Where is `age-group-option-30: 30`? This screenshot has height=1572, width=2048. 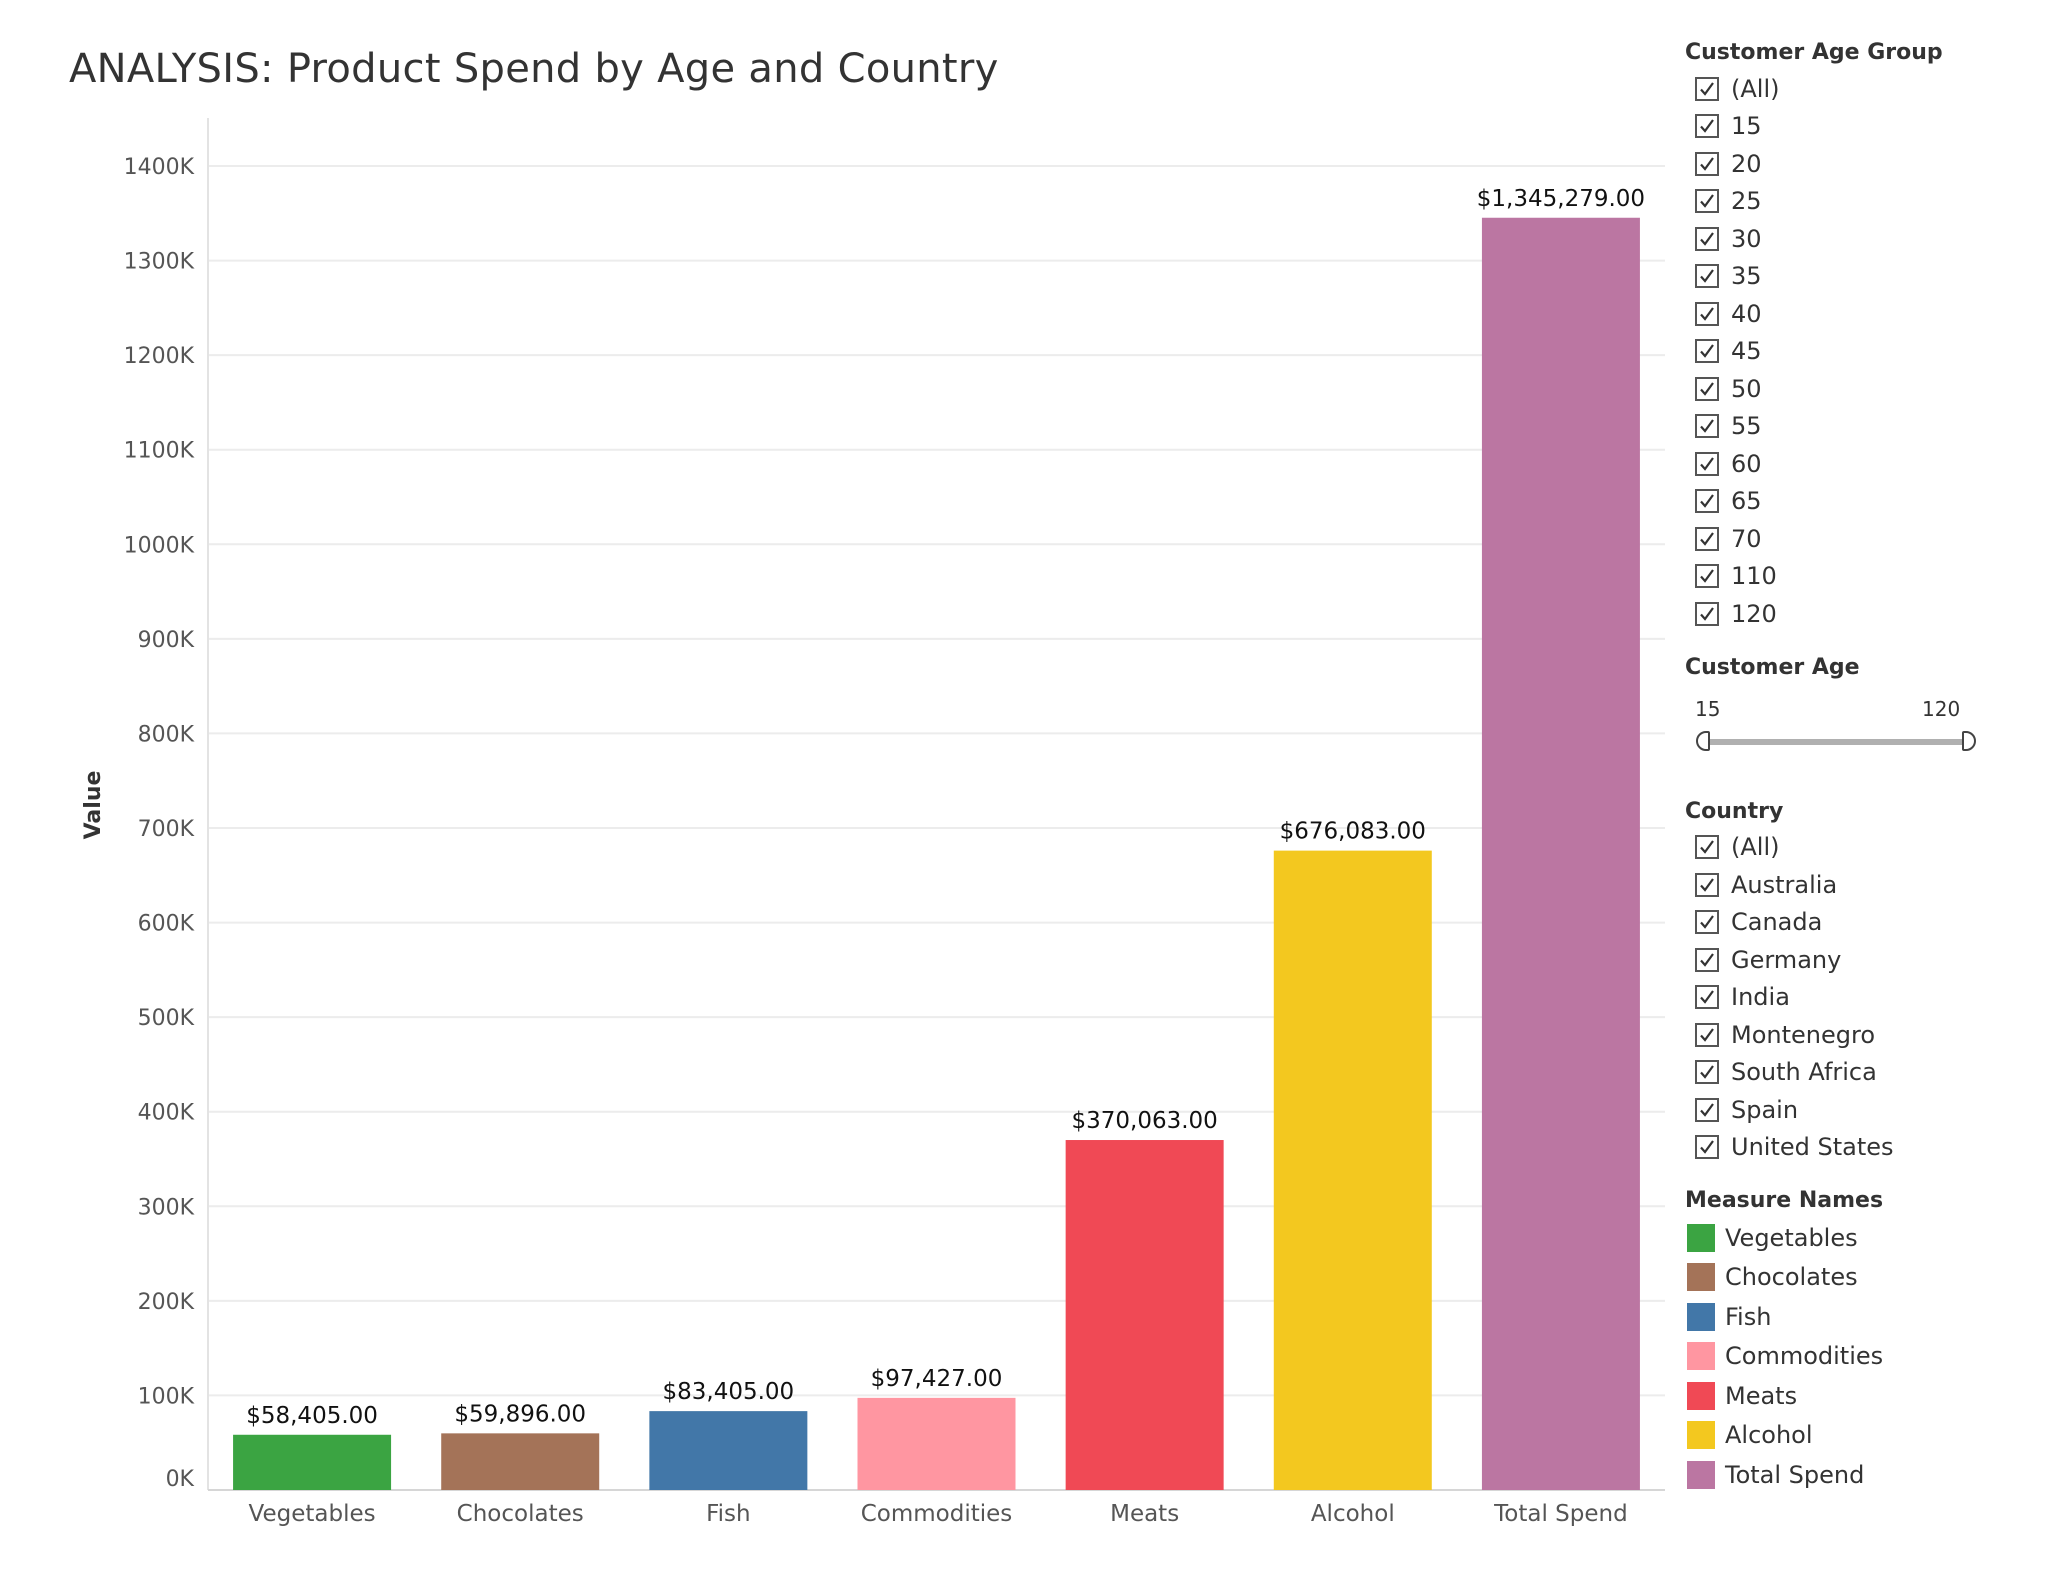
age-group-option-30: 30 is located at coordinates (1855, 239).